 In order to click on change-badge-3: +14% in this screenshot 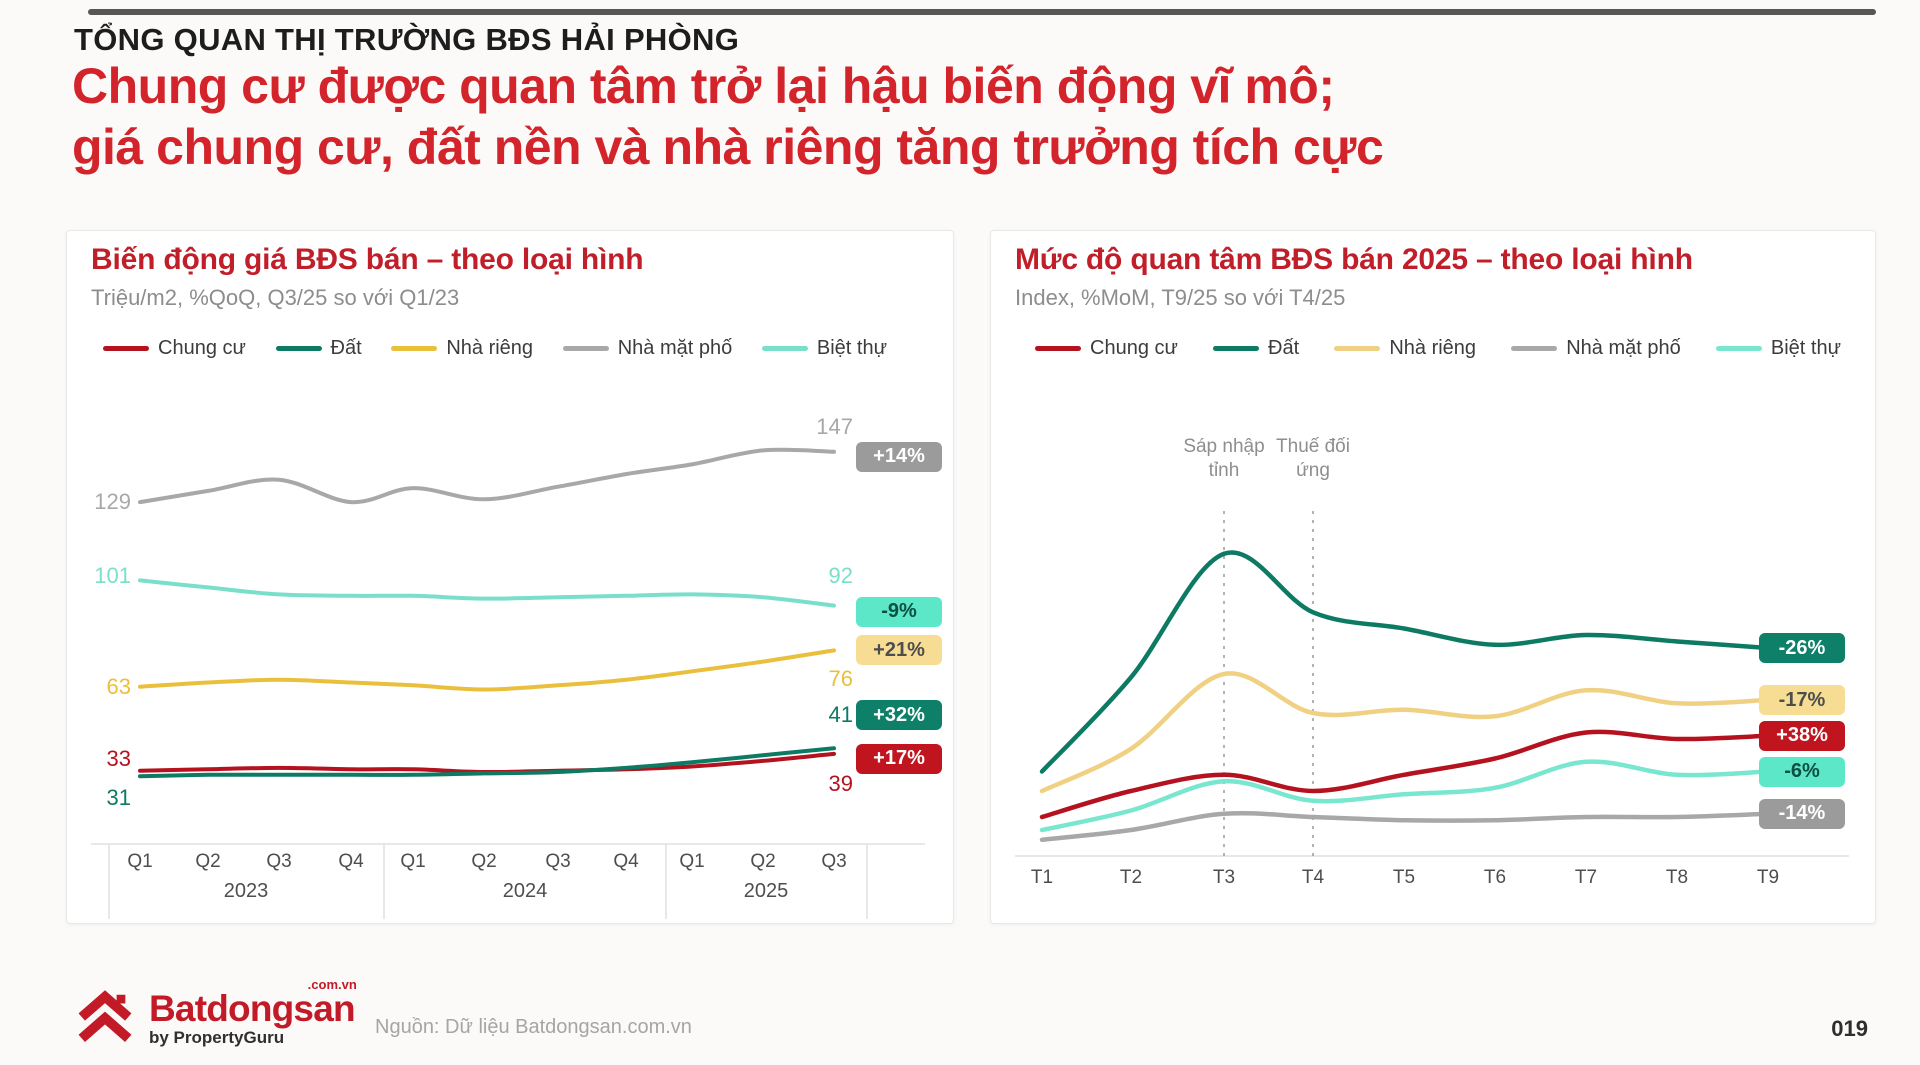, I will do `click(899, 456)`.